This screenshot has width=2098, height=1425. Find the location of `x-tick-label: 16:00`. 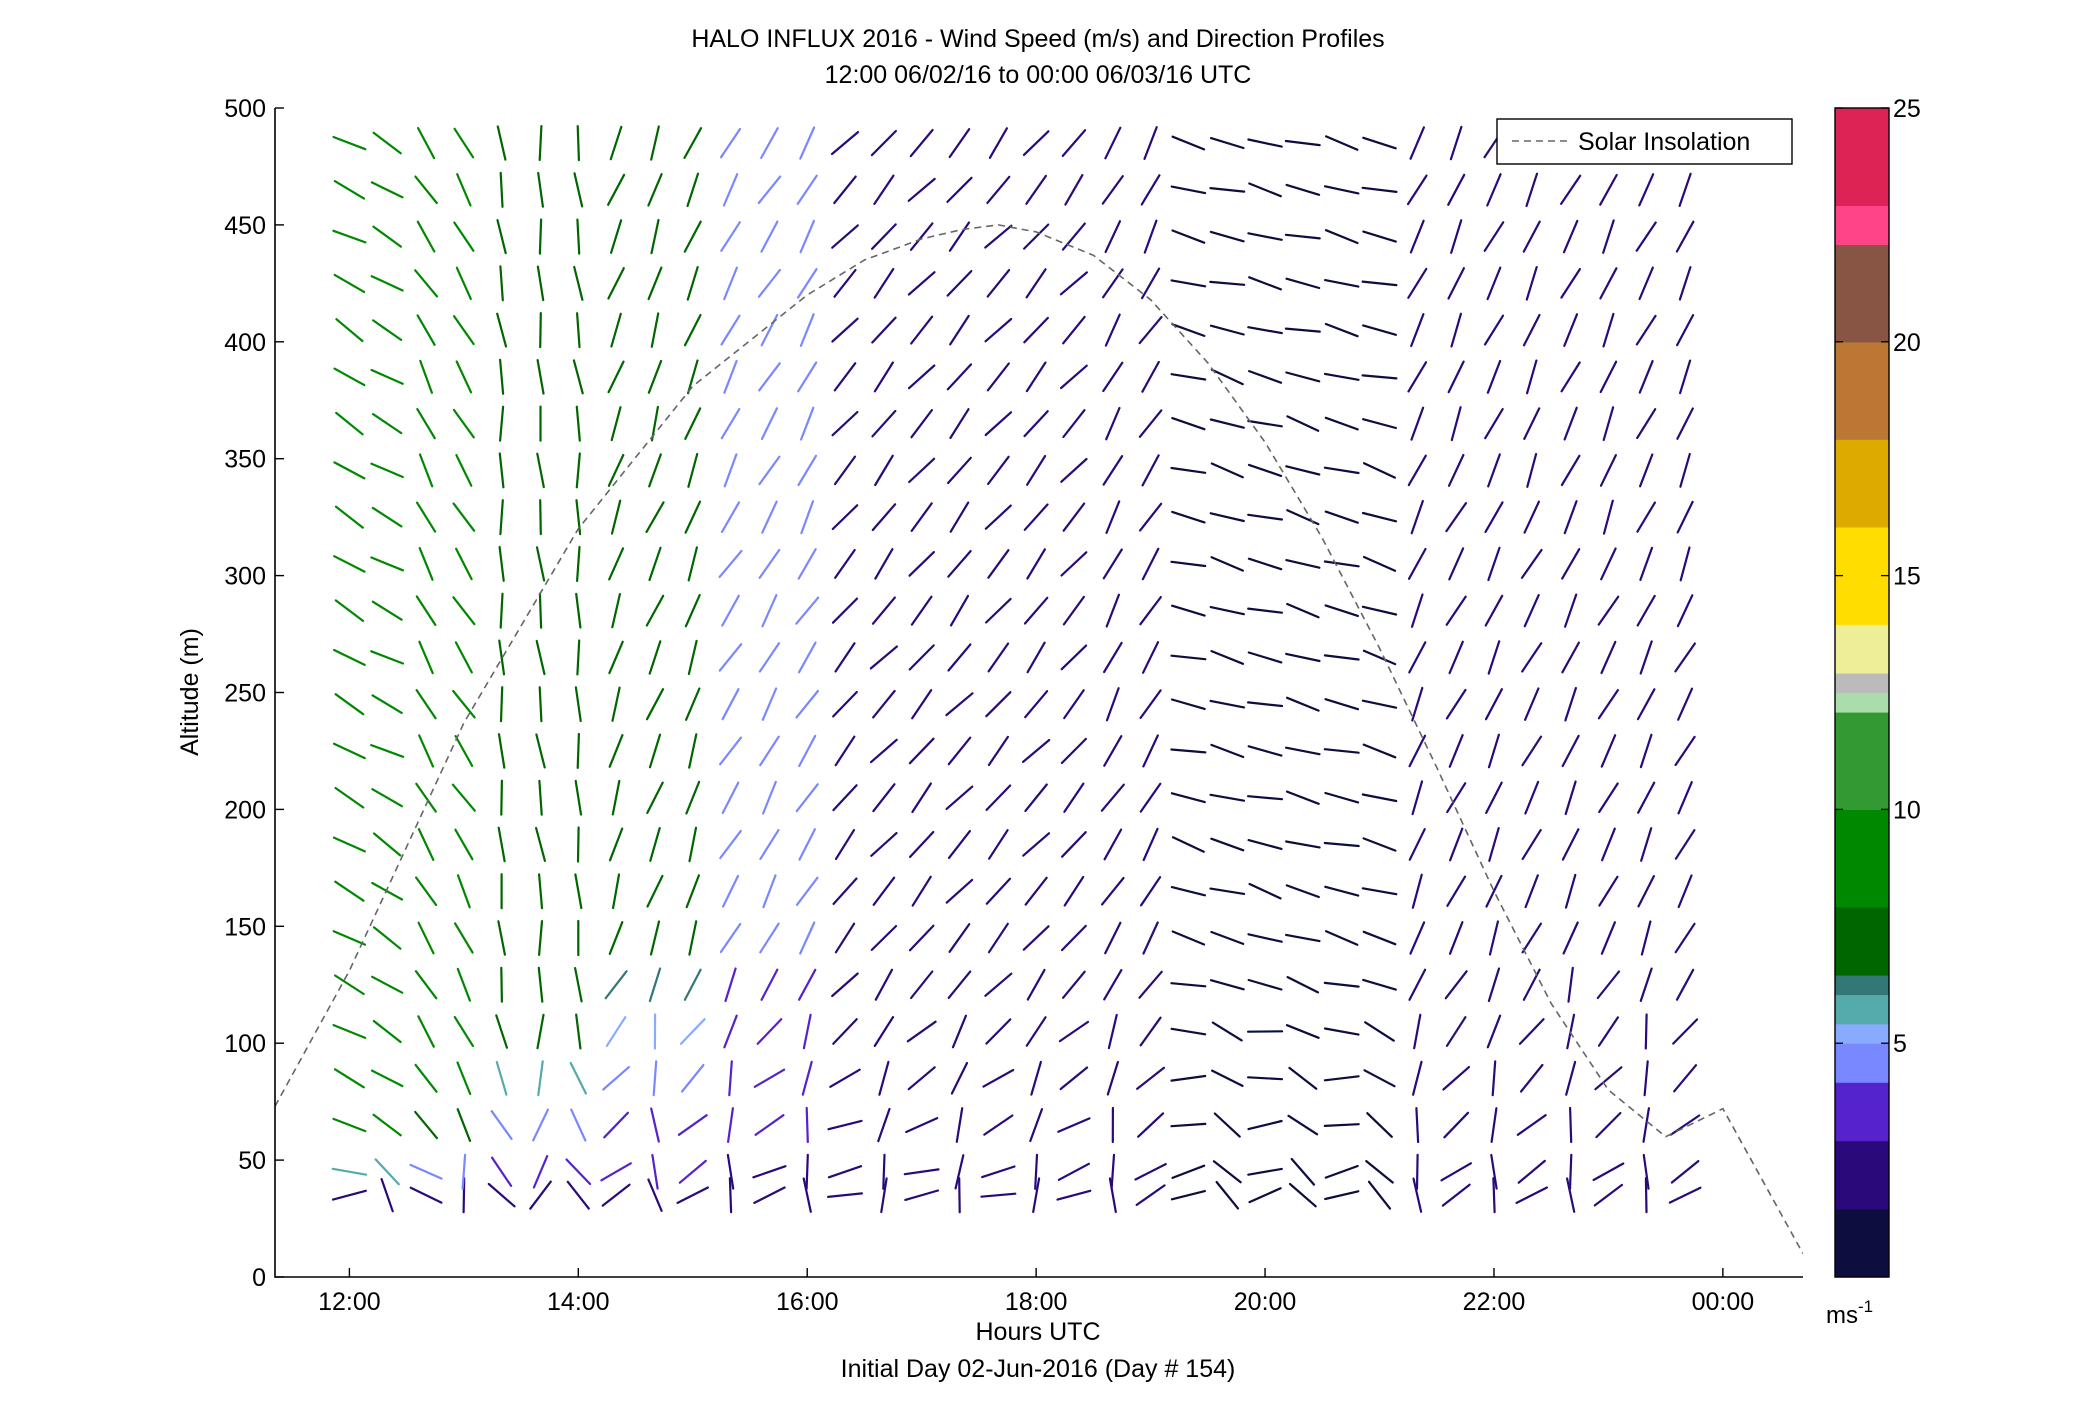

x-tick-label: 16:00 is located at coordinates (807, 1302).